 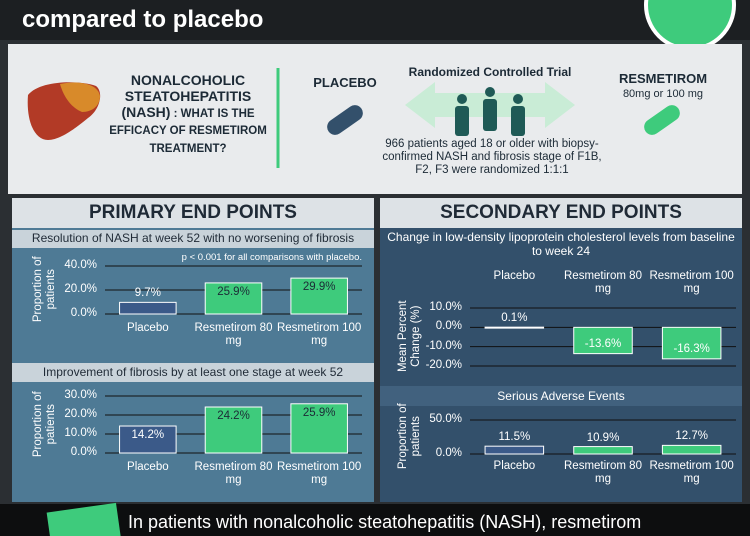 What do you see at coordinates (514, 318) in the screenshot?
I see `value-label: 0.1%` at bounding box center [514, 318].